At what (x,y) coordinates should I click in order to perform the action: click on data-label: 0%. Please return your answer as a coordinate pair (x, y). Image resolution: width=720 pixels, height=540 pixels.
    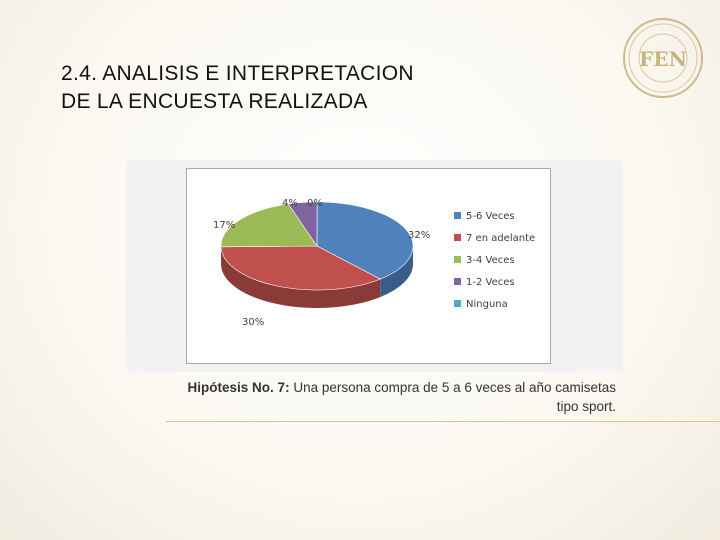
    Looking at the image, I should click on (315, 203).